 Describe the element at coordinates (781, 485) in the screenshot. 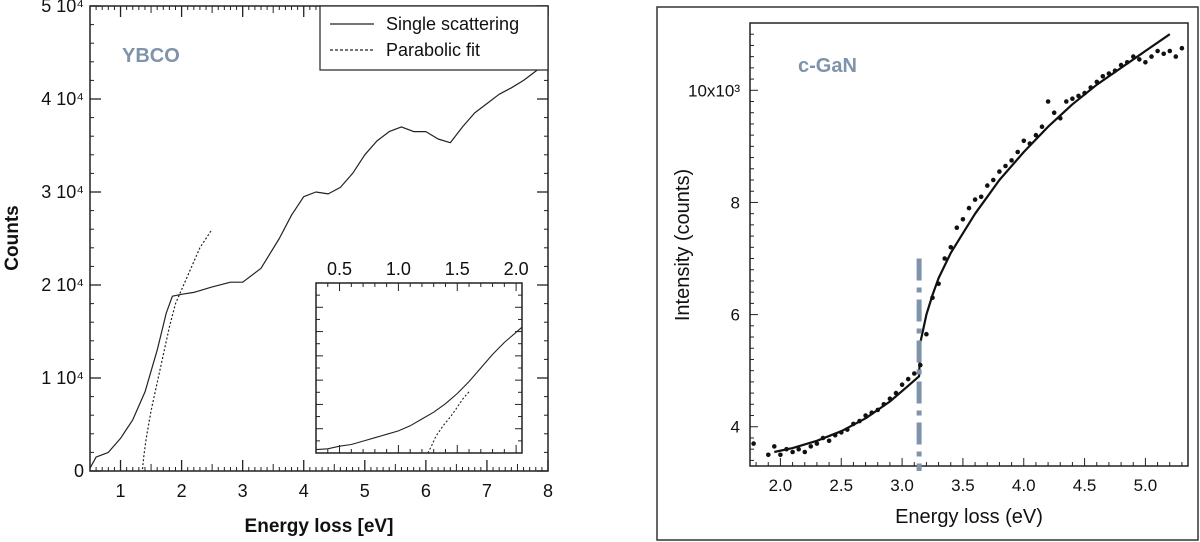

I see `x-tick-label: 2.0` at that location.